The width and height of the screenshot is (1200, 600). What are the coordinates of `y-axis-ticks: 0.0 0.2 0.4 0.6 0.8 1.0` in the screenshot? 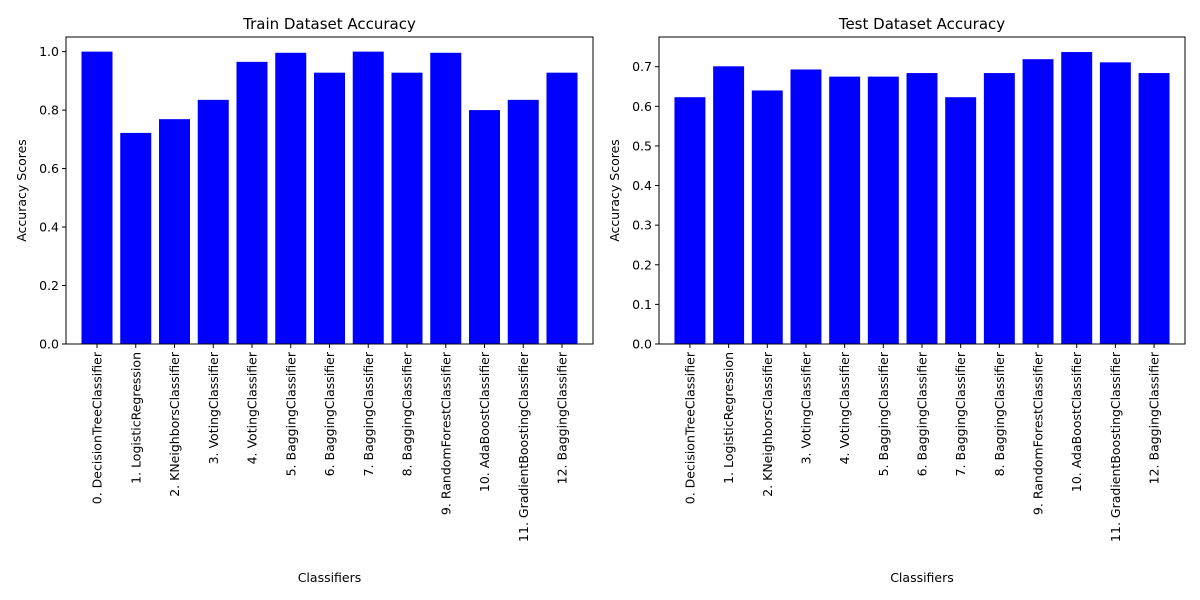 It's located at (52, 198).